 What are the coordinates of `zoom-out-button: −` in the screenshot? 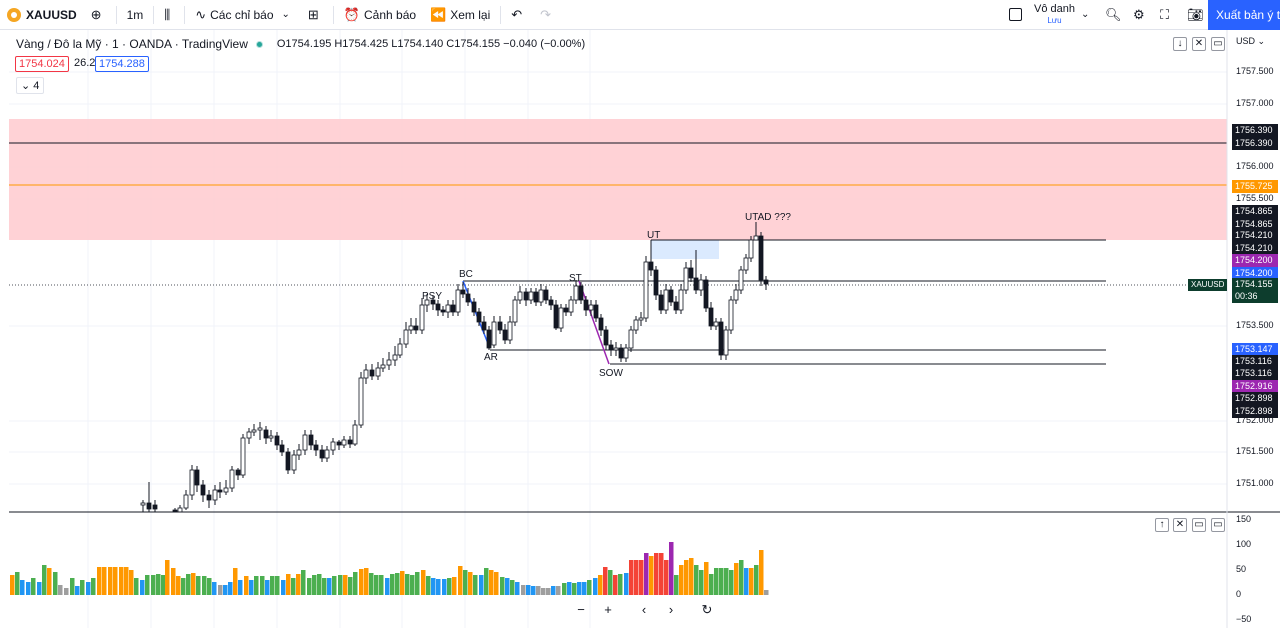 It's located at (581, 609).